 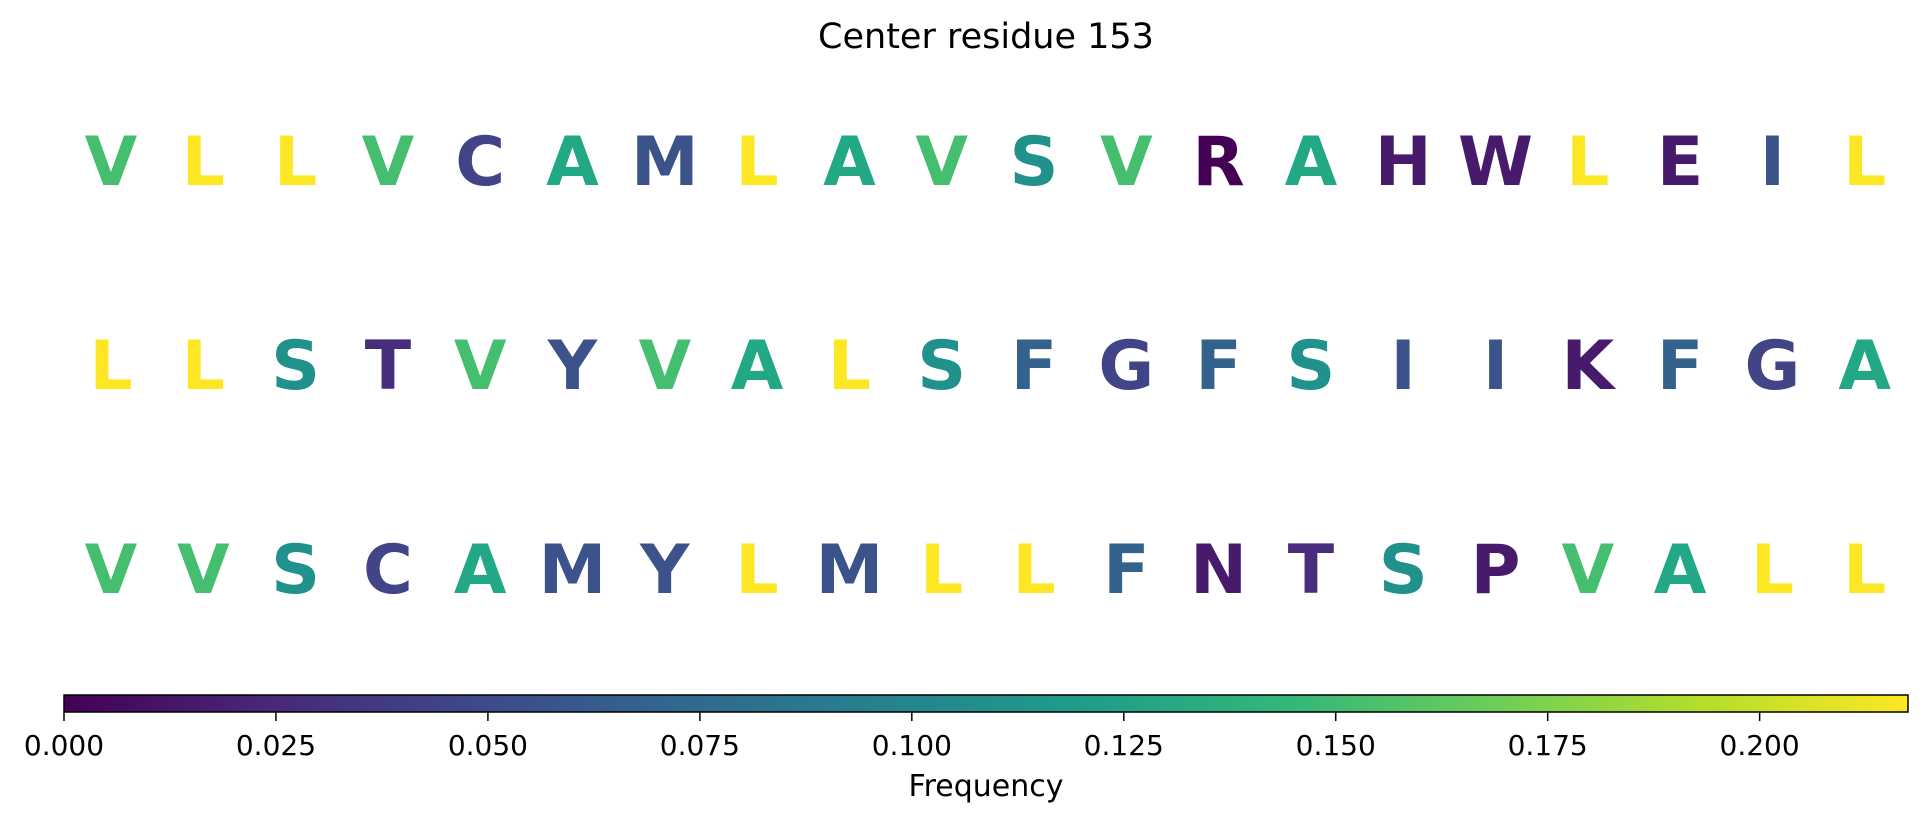 What do you see at coordinates (1495, 162) in the screenshot?
I see `residue-letter: W` at bounding box center [1495, 162].